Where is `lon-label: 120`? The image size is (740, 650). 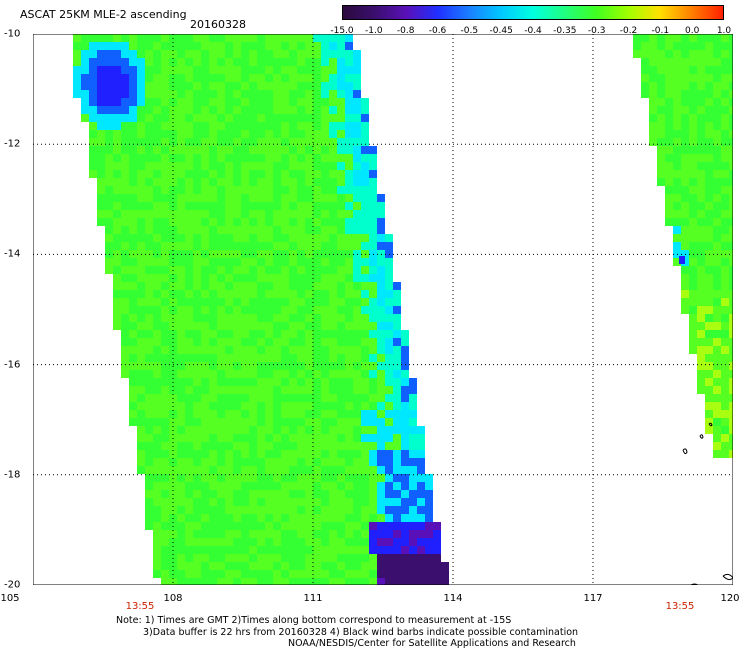
lon-label: 120 is located at coordinates (730, 598).